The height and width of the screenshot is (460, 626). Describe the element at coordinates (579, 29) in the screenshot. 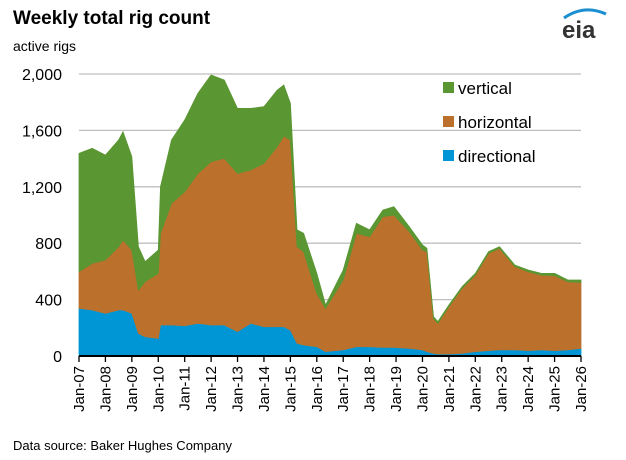

I see `svg-text: eia` at that location.